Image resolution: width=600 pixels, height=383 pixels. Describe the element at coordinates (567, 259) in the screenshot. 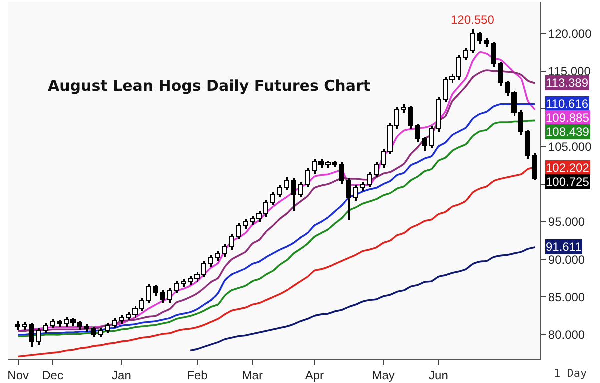

I see `y-tick-label: 90.000` at that location.